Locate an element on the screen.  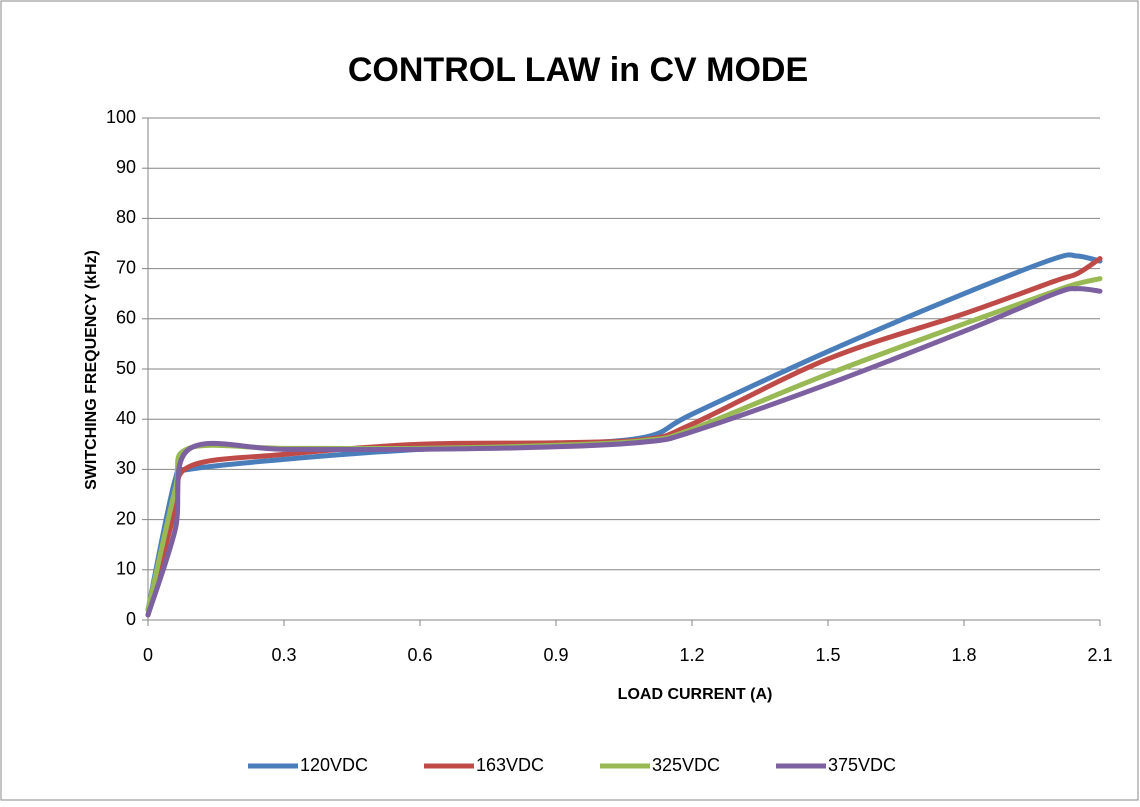
x-tick-label: 2.1 is located at coordinates (1099, 655).